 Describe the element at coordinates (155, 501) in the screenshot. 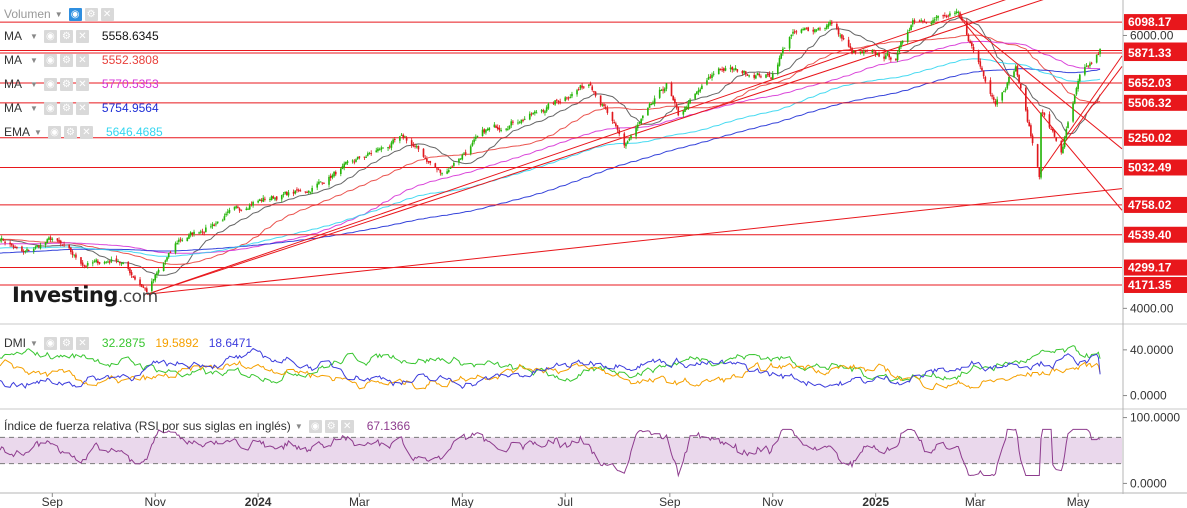

I see `time-tick-label: Nov` at that location.